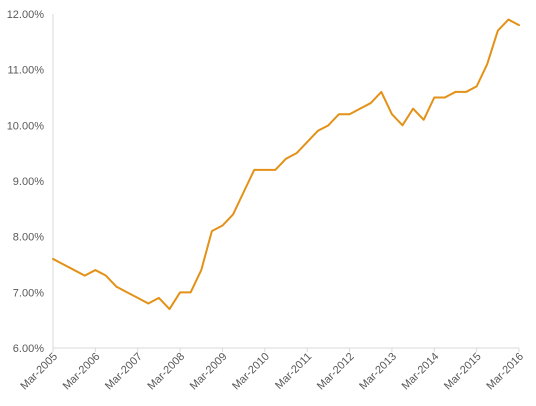 The image size is (536, 406). Describe the element at coordinates (166, 372) in the screenshot. I see `x-tick-label: Mar-2008` at that location.